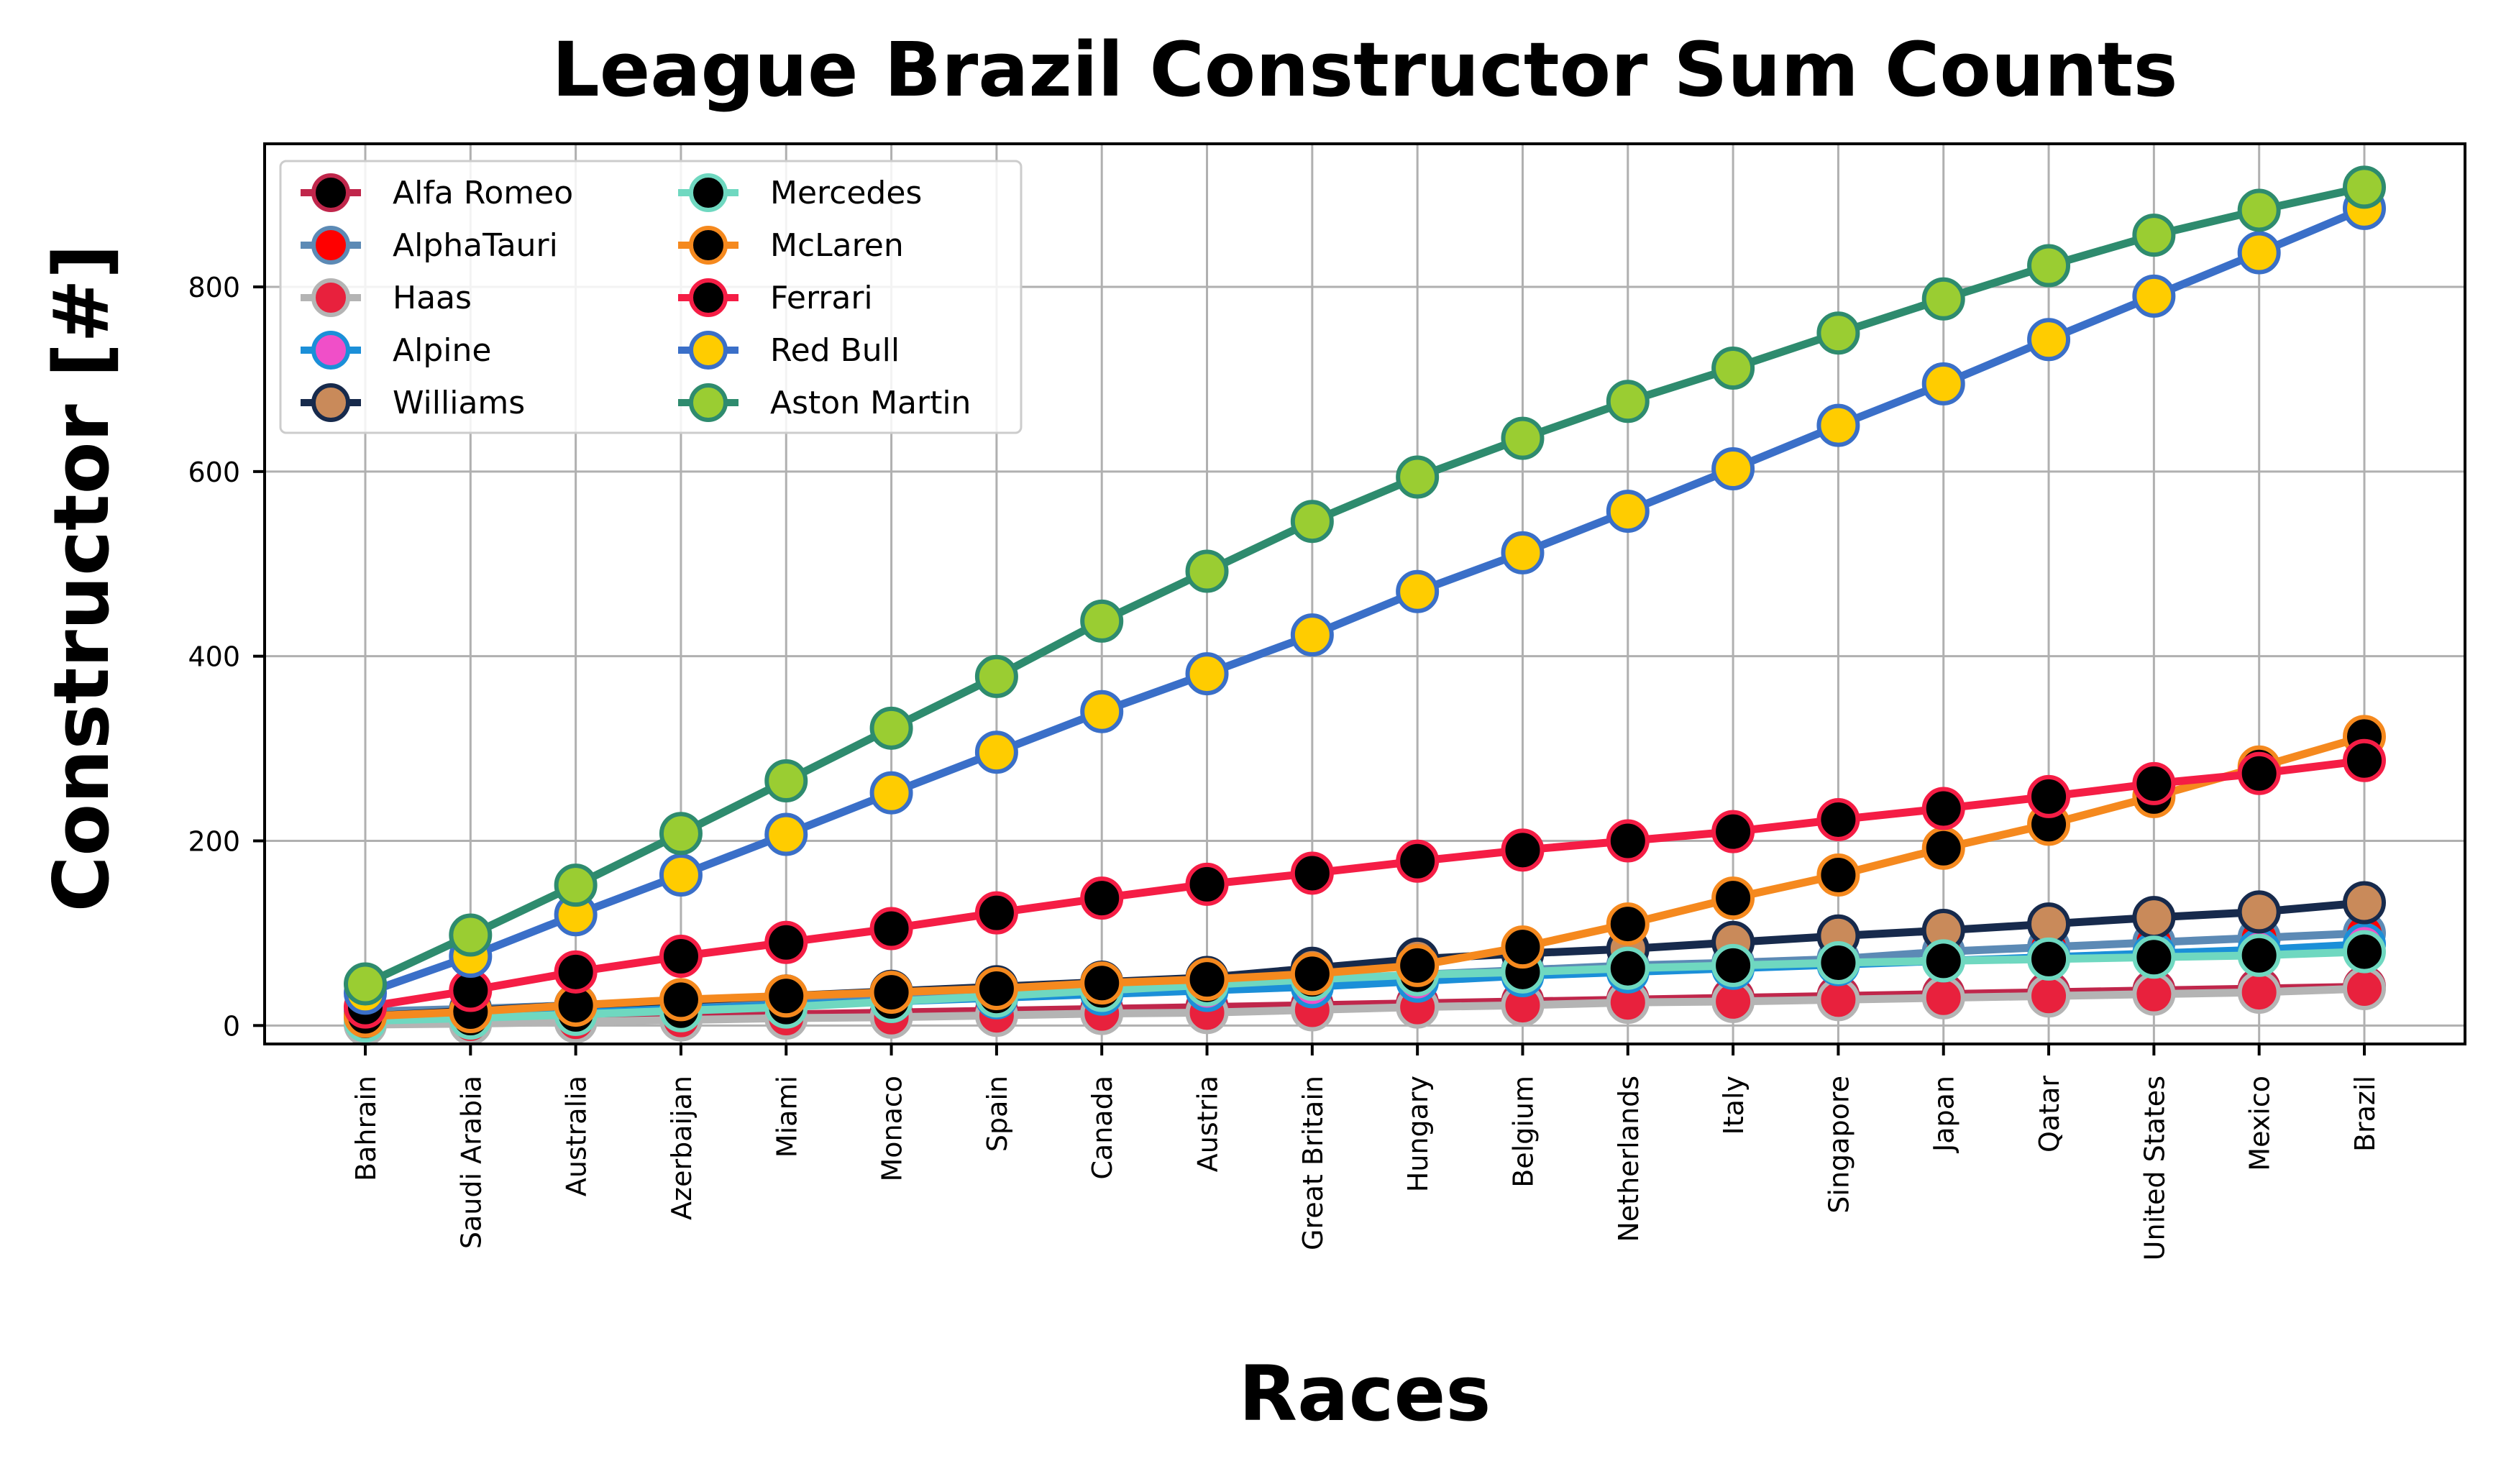  What do you see at coordinates (442, 350) in the screenshot?
I see `legend-label: Alpine` at bounding box center [442, 350].